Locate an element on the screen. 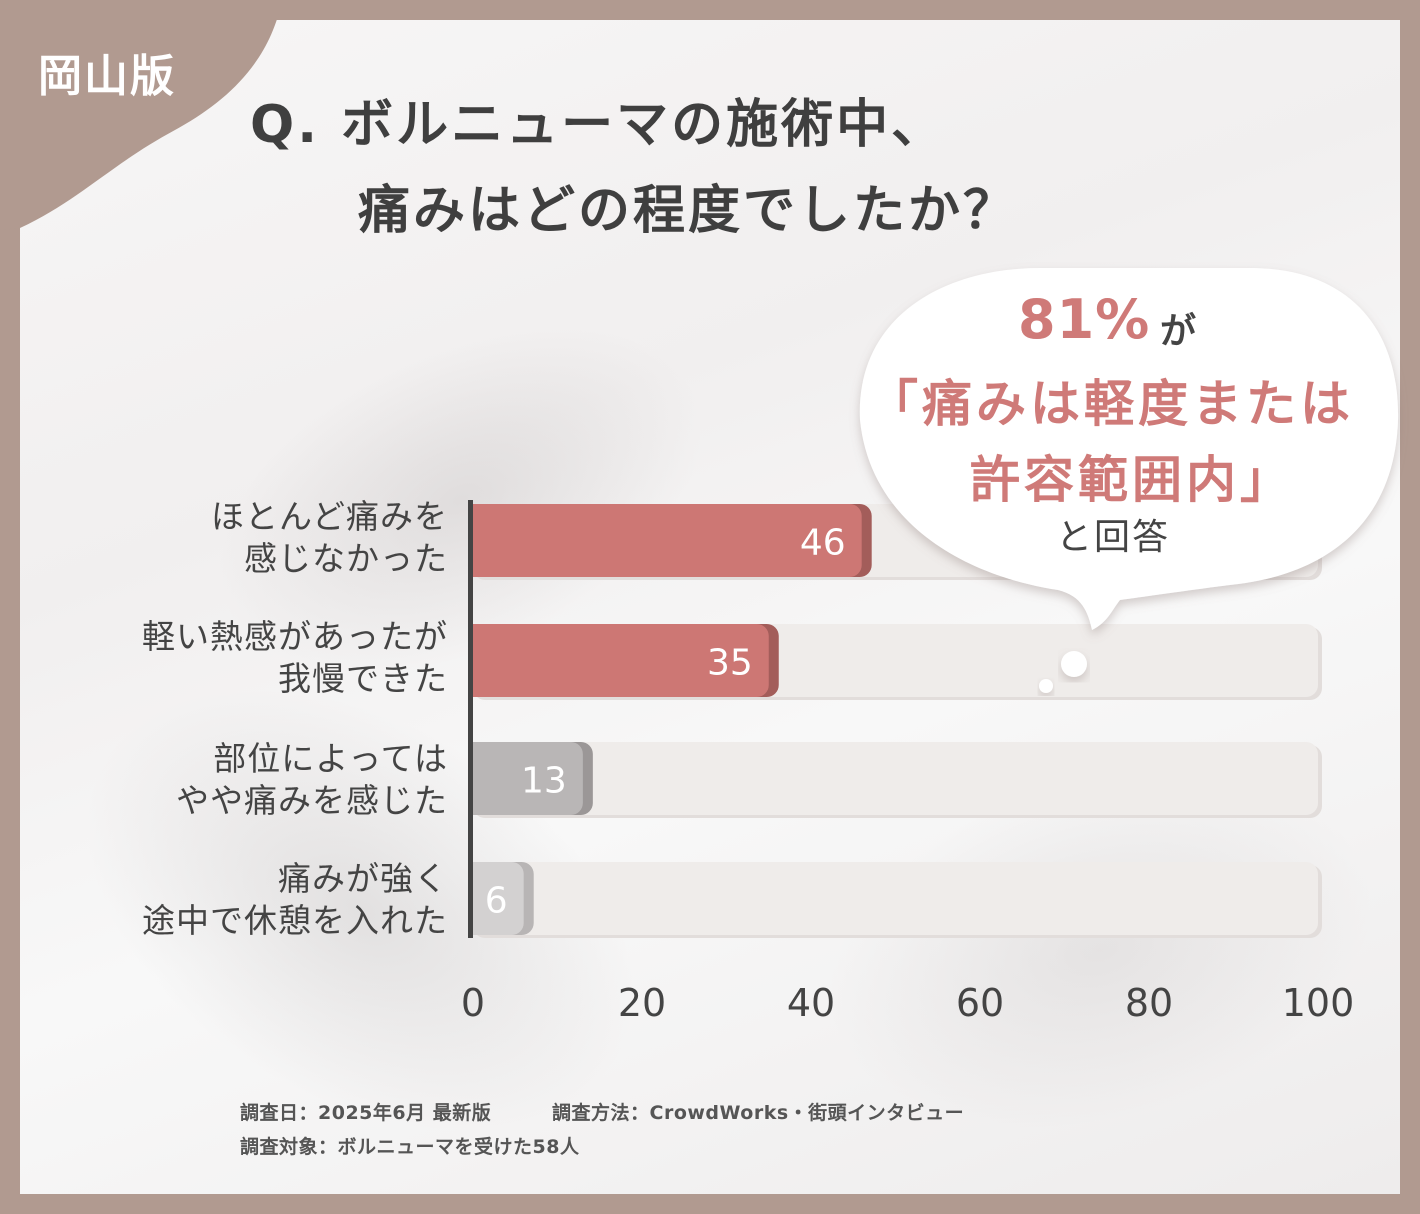  category-label-1-line-1: ほとんど痛みを is located at coordinates (329, 516).